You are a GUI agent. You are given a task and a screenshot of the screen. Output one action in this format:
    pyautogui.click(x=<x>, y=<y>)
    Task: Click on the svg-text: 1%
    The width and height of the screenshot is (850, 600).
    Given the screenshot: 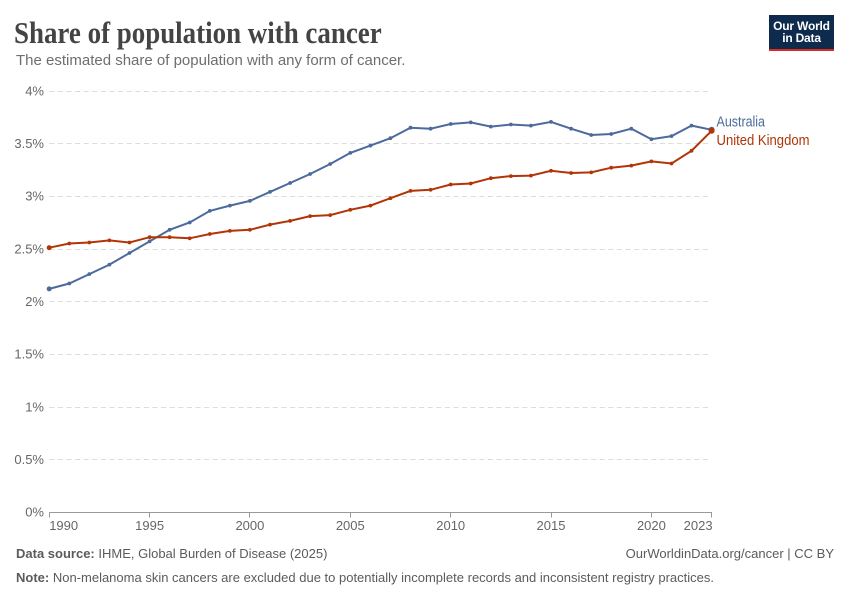 What is the action you would take?
    pyautogui.click(x=34, y=406)
    